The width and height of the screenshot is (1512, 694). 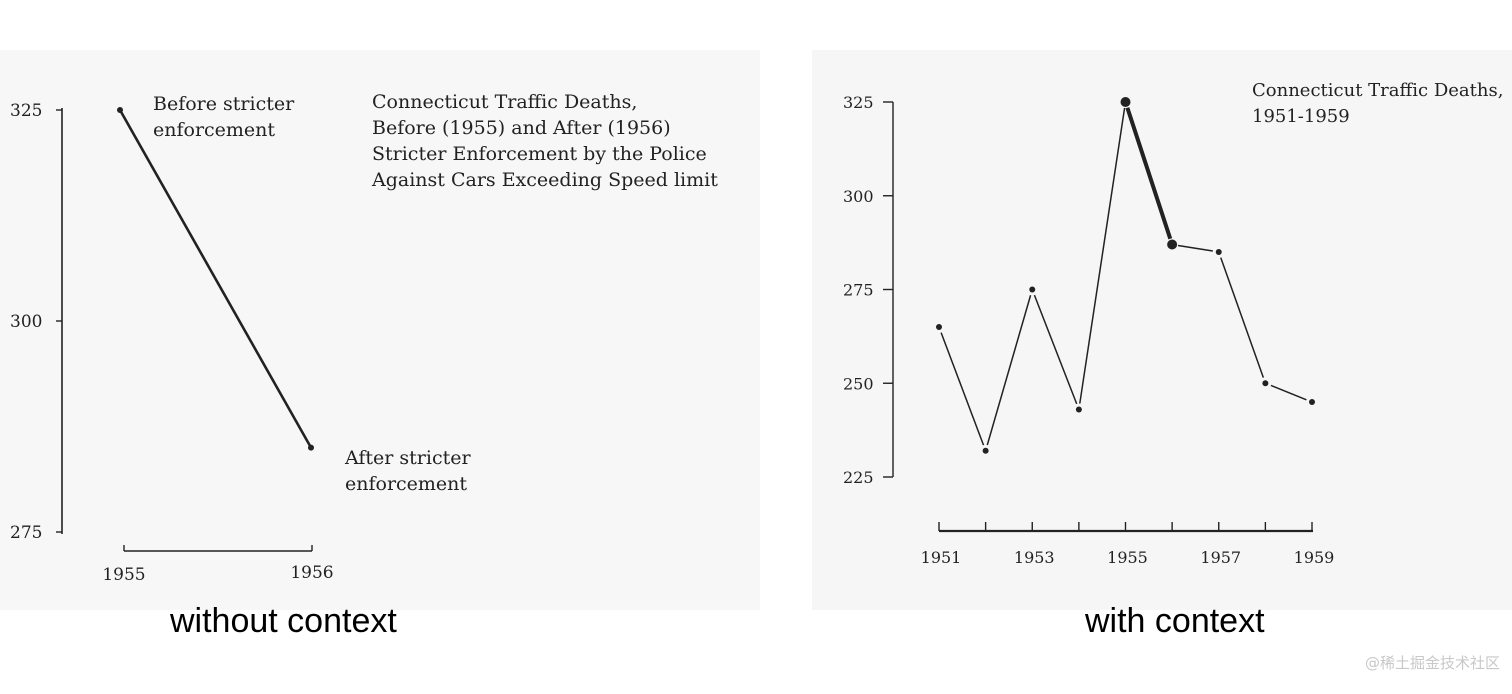 What do you see at coordinates (1149, 173) in the screenshot?
I see `right-highlight-segment` at bounding box center [1149, 173].